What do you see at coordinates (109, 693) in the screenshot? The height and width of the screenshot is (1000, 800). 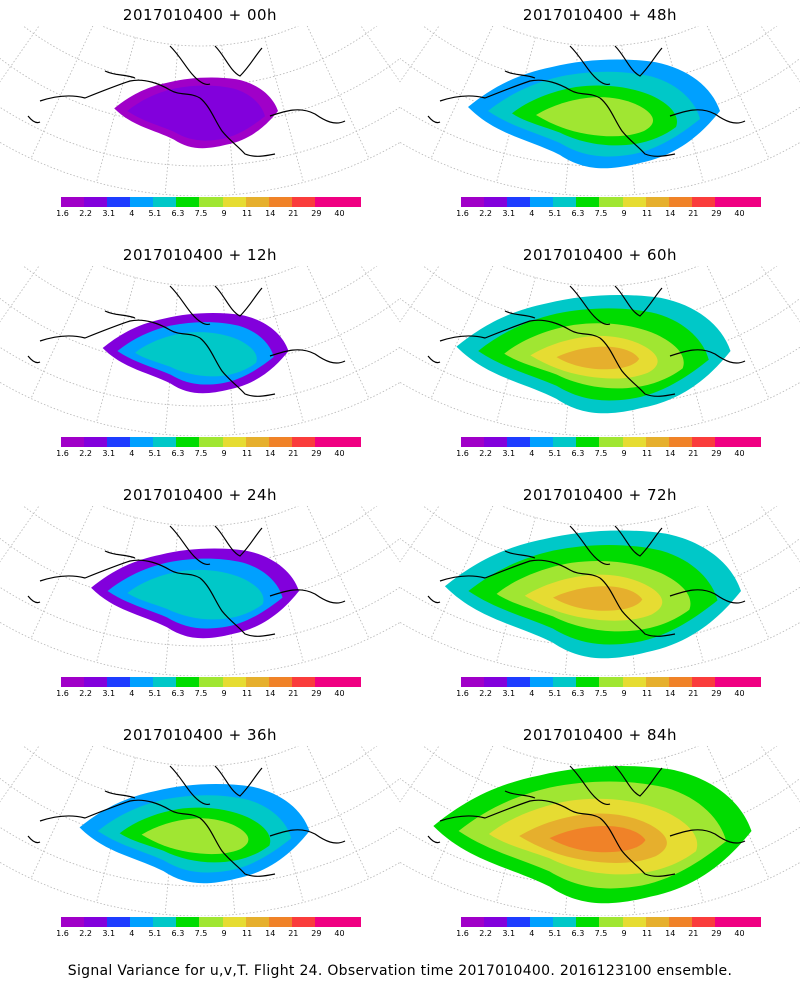 I see `colorbar-tick-label: 3.1` at bounding box center [109, 693].